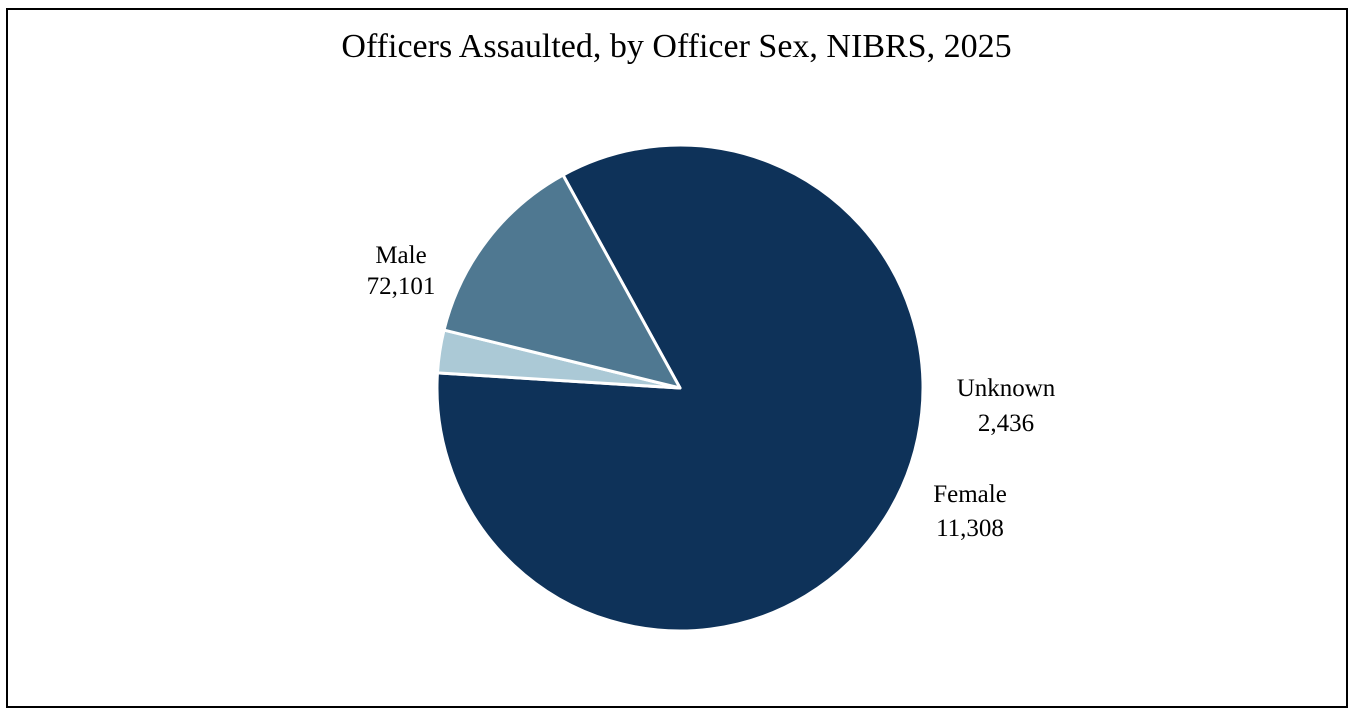  Describe the element at coordinates (400, 255) in the screenshot. I see `slice-label-male: Male` at that location.